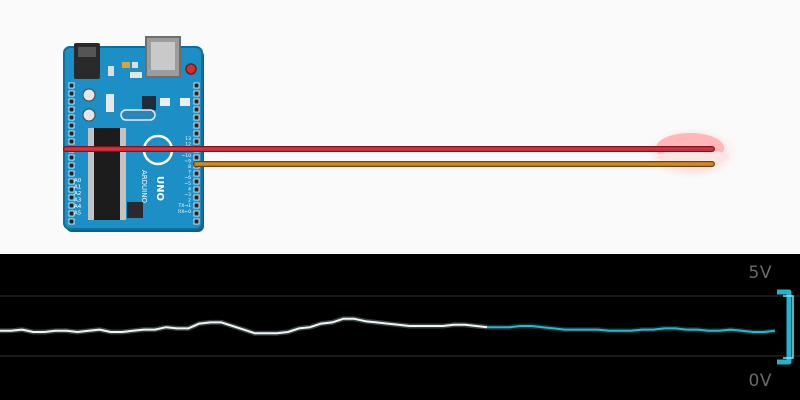 This screenshot has height=400, width=800. What do you see at coordinates (144, 186) in the screenshot?
I see `board-brand: ARDUINO` at bounding box center [144, 186].